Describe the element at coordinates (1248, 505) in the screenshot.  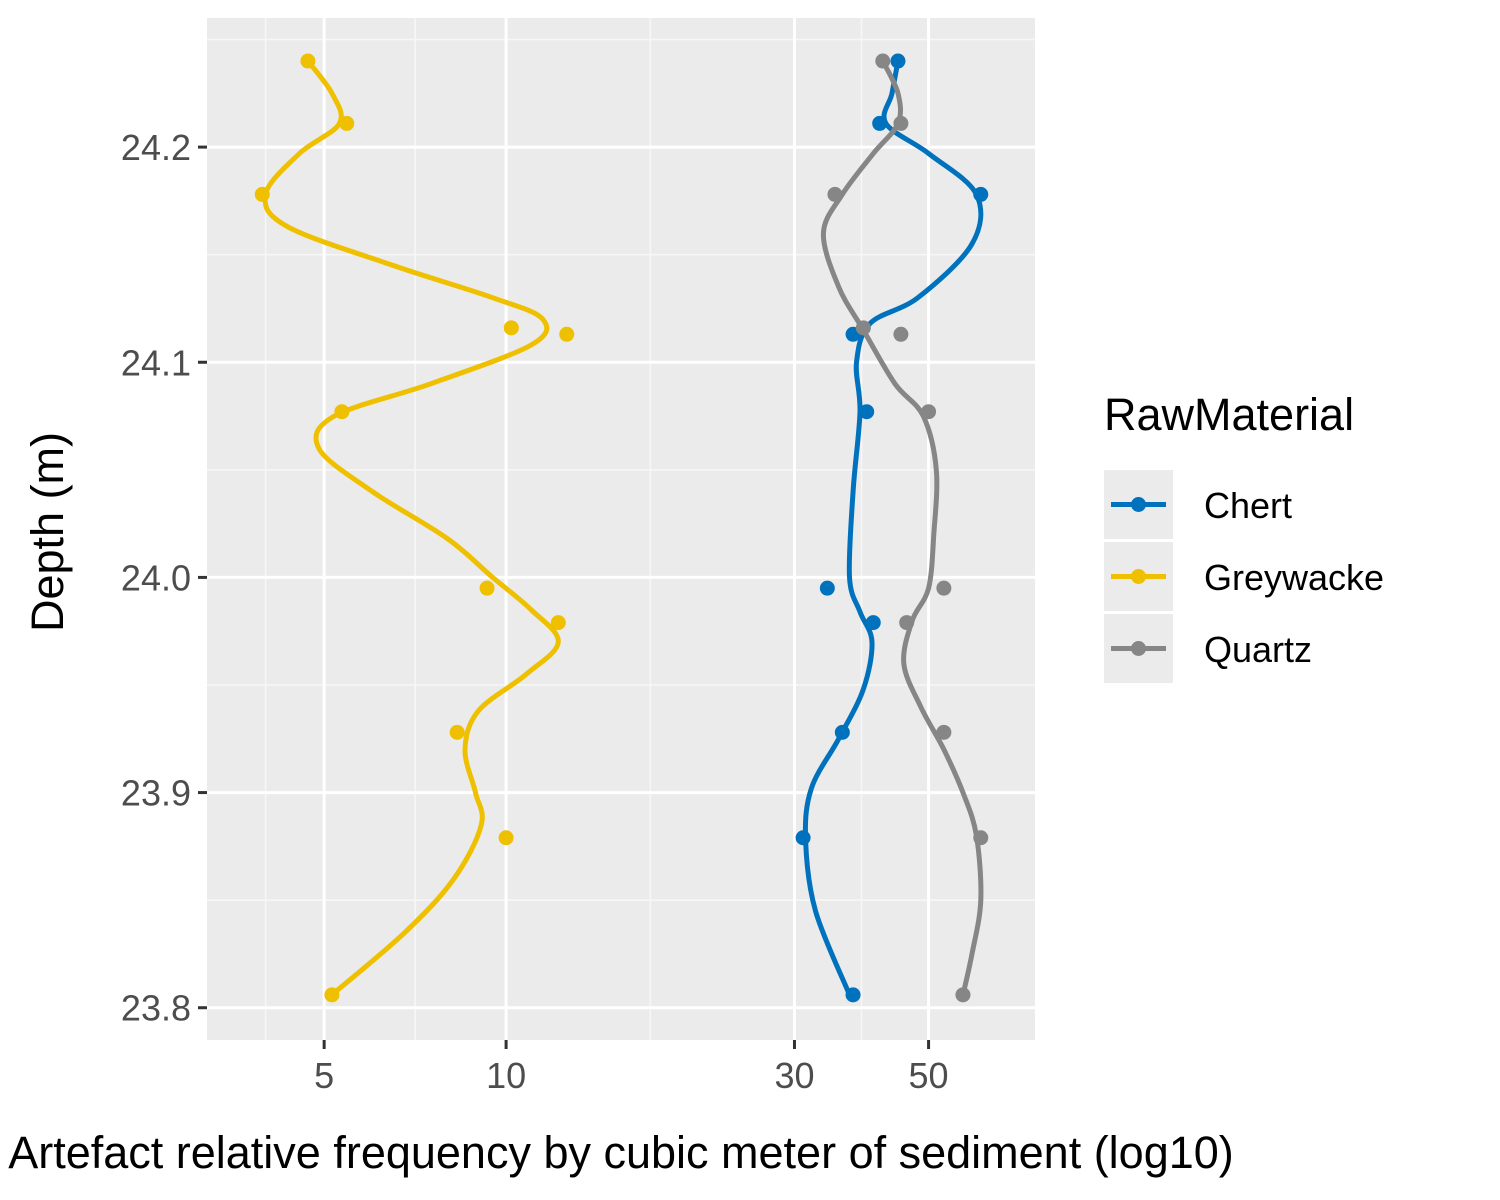
I see `legend-label-chert: Chert` at that location.